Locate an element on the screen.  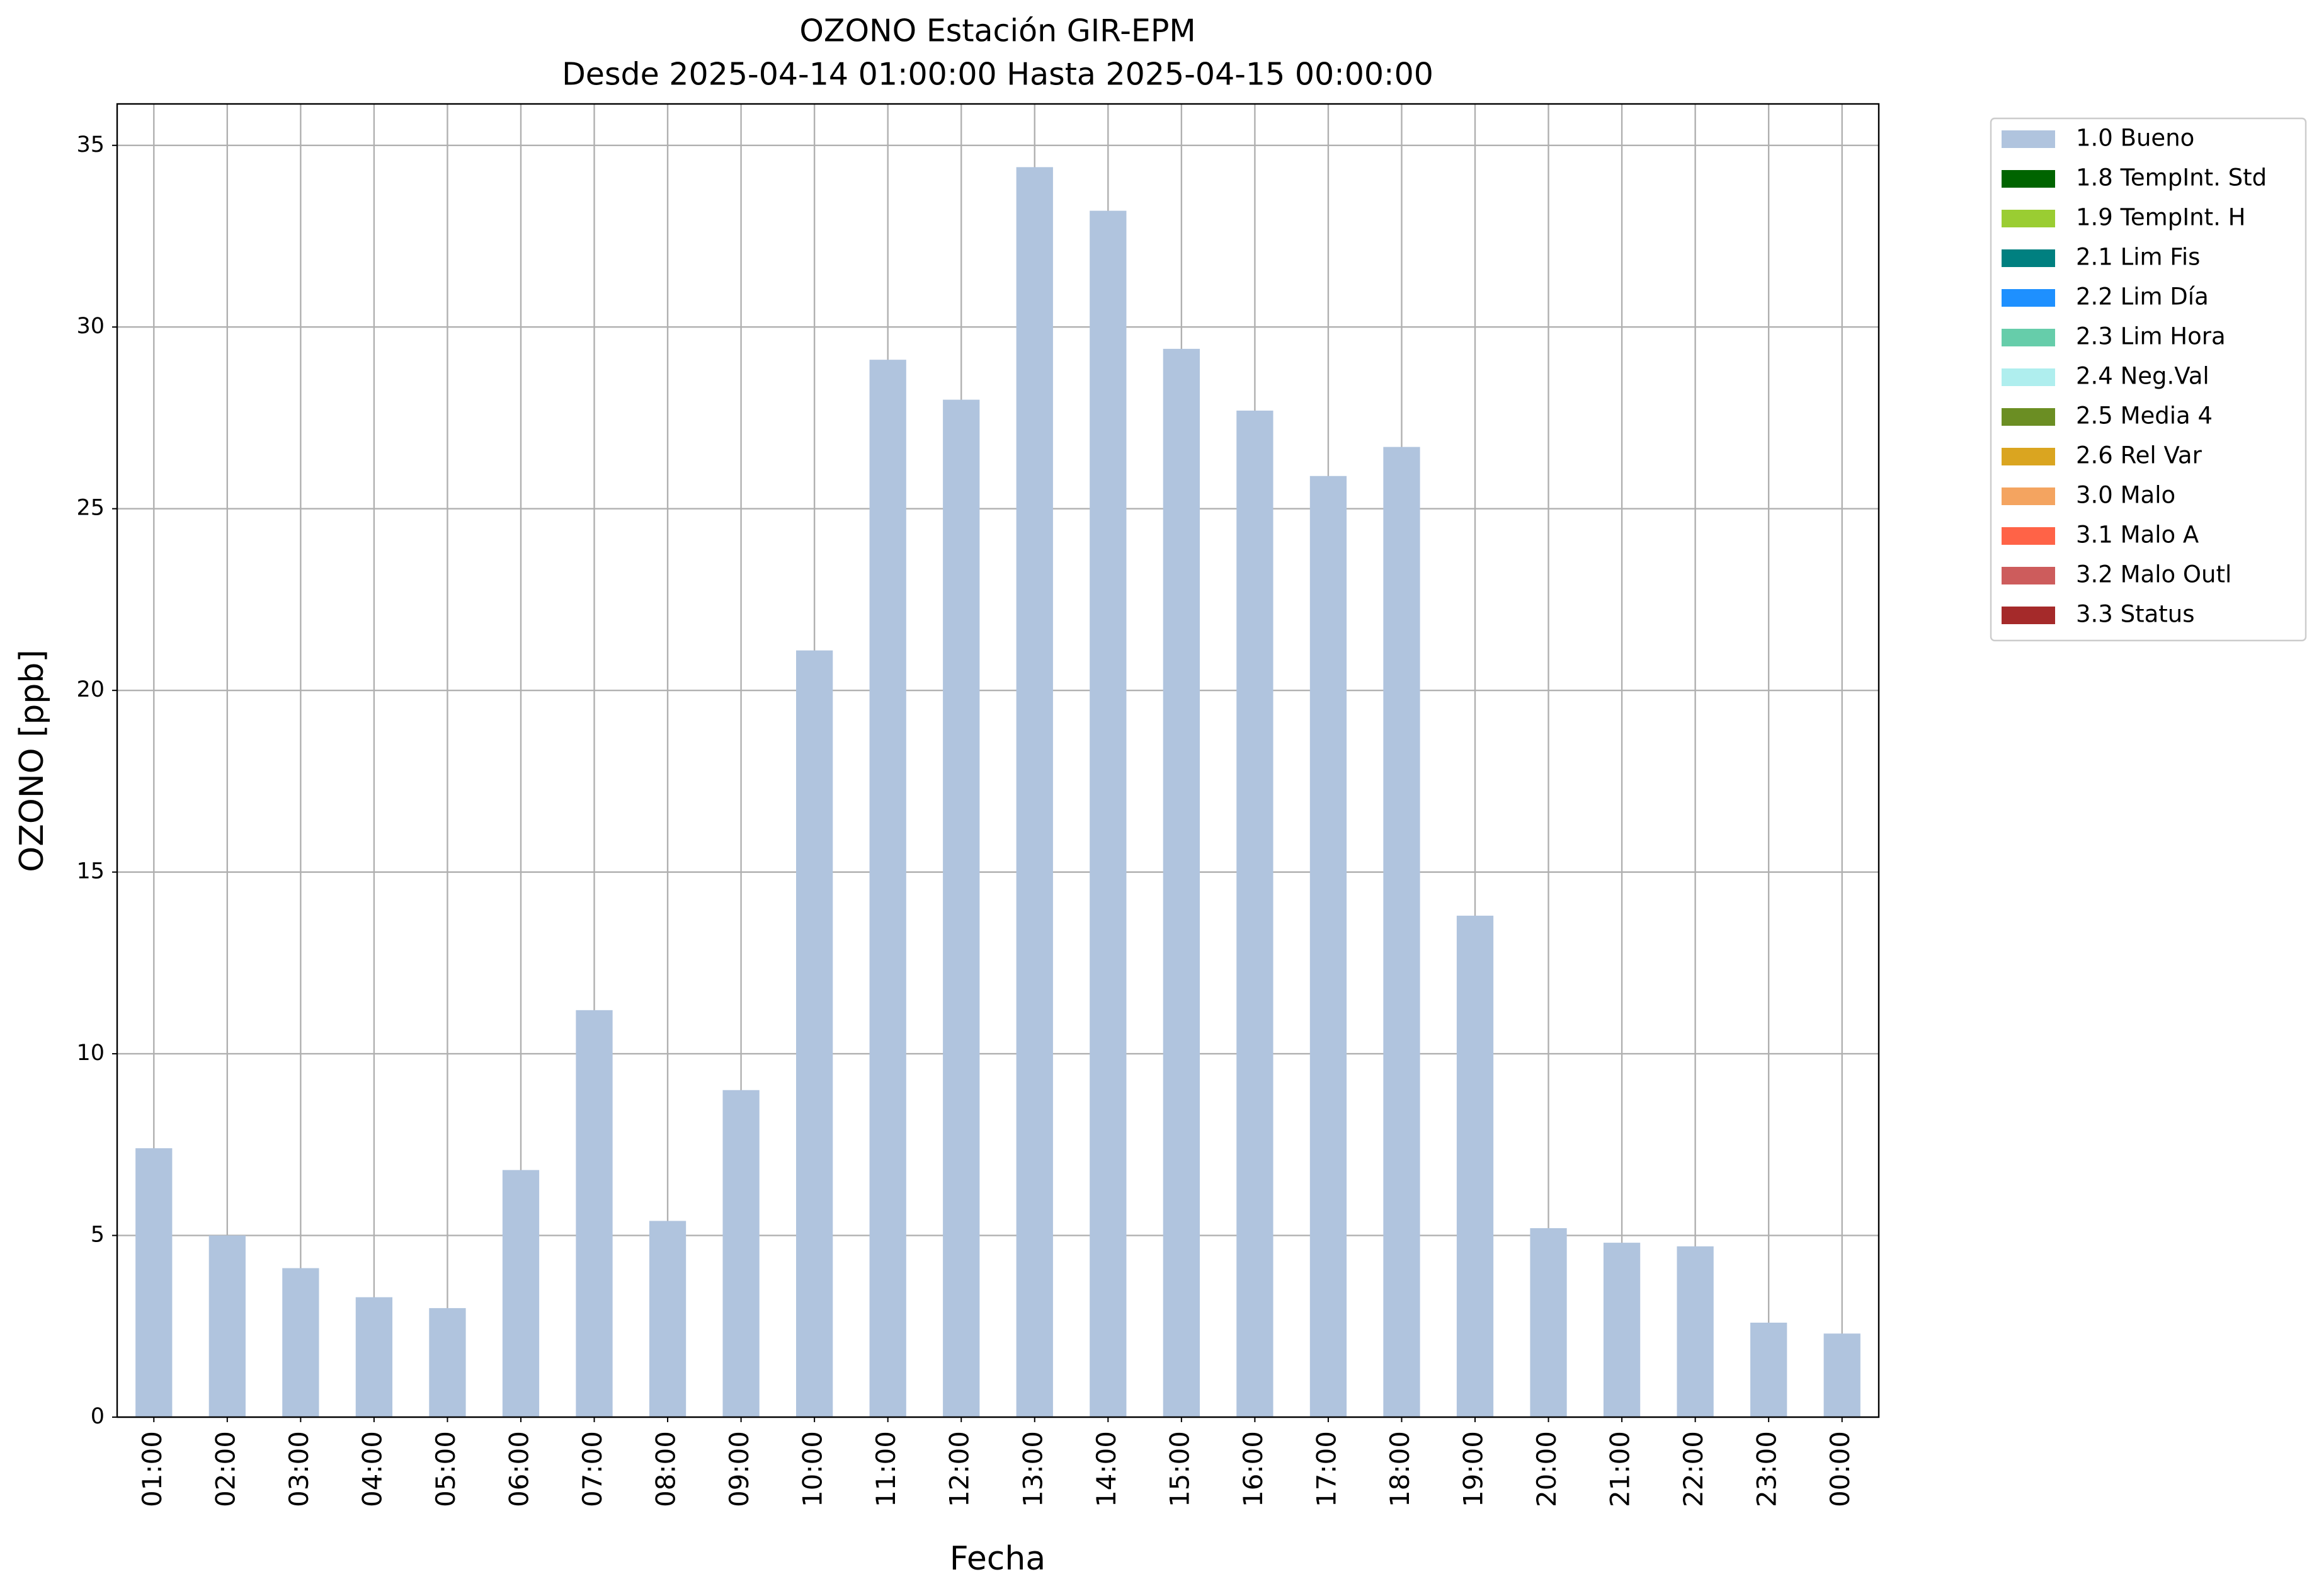
legend-label: 2.5 Media 4 is located at coordinates (2144, 416).